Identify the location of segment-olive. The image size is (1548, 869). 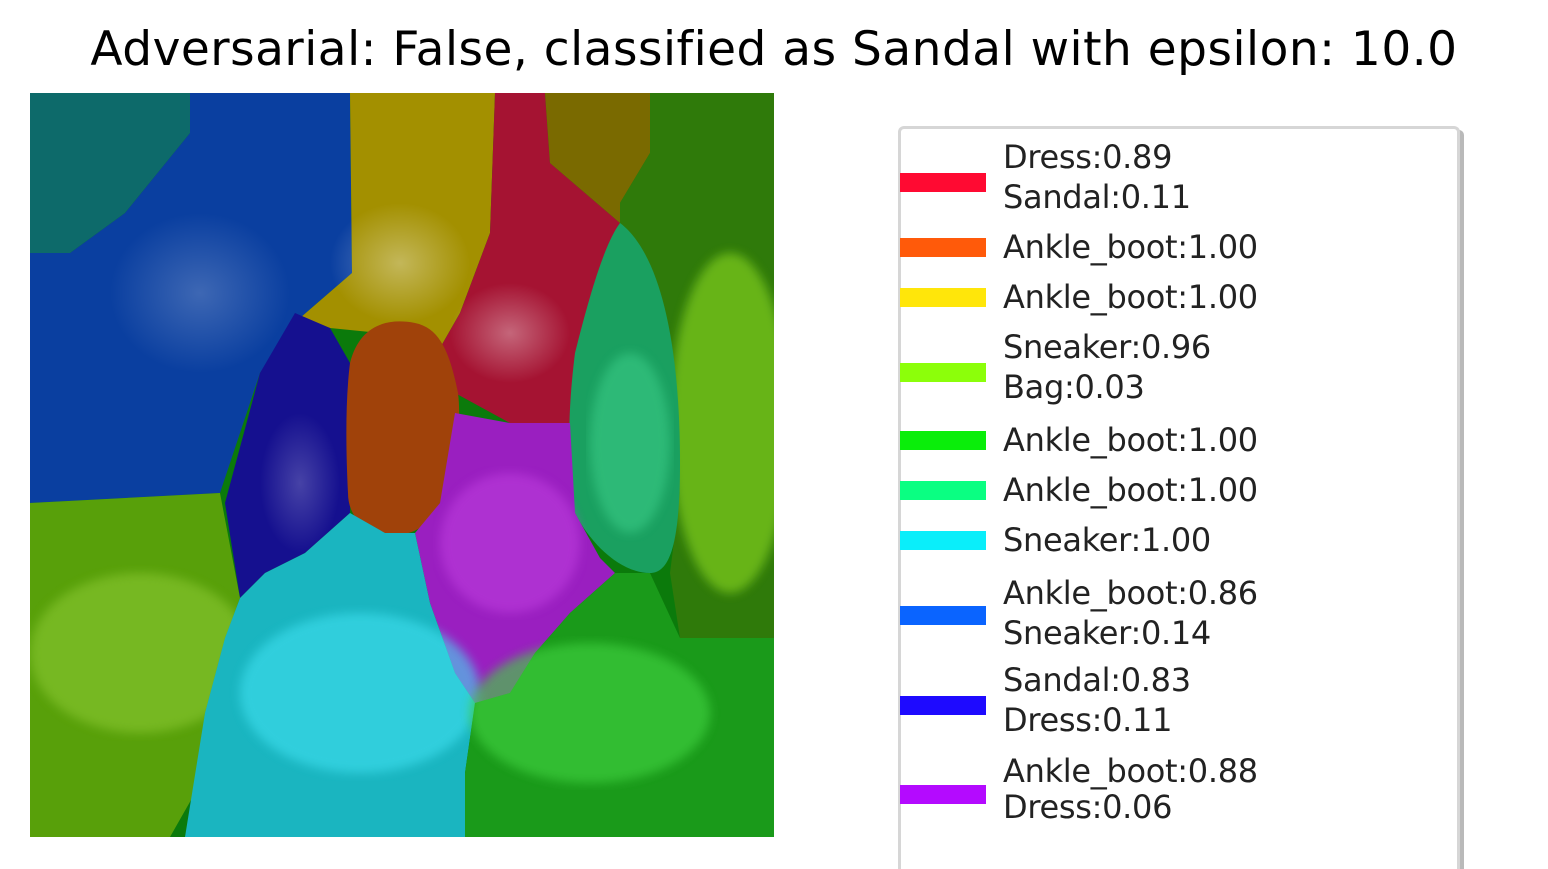
(597, 158).